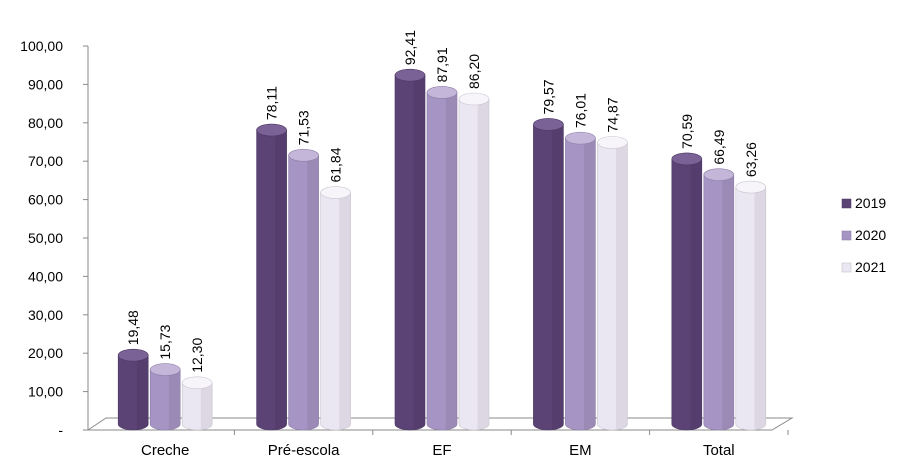 The height and width of the screenshot is (460, 897). Describe the element at coordinates (165, 450) in the screenshot. I see `x-tick-label: Creche` at that location.